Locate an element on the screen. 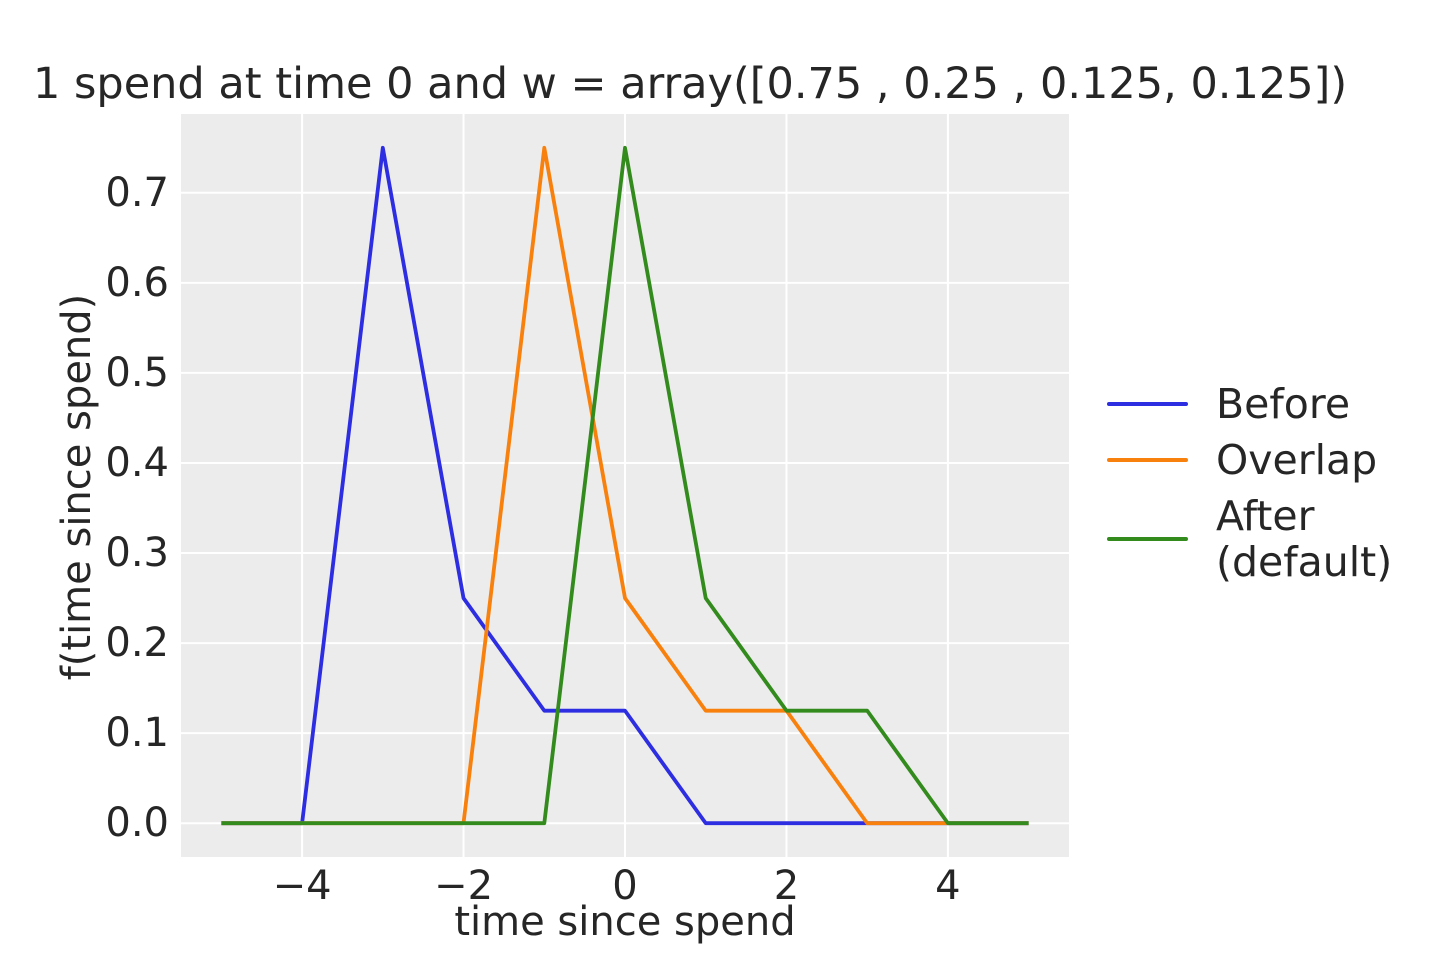  y-tick-label: 0.4 is located at coordinates (137, 462).